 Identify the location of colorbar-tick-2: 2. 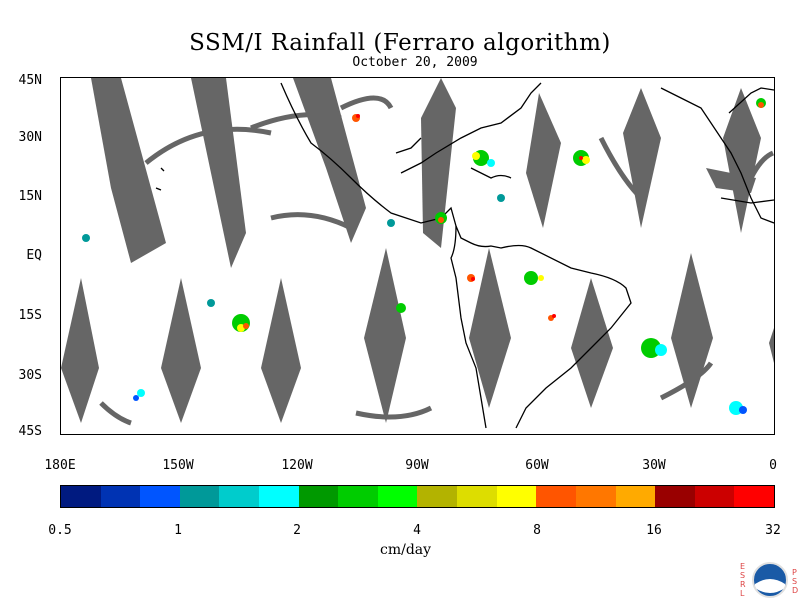
(297, 530).